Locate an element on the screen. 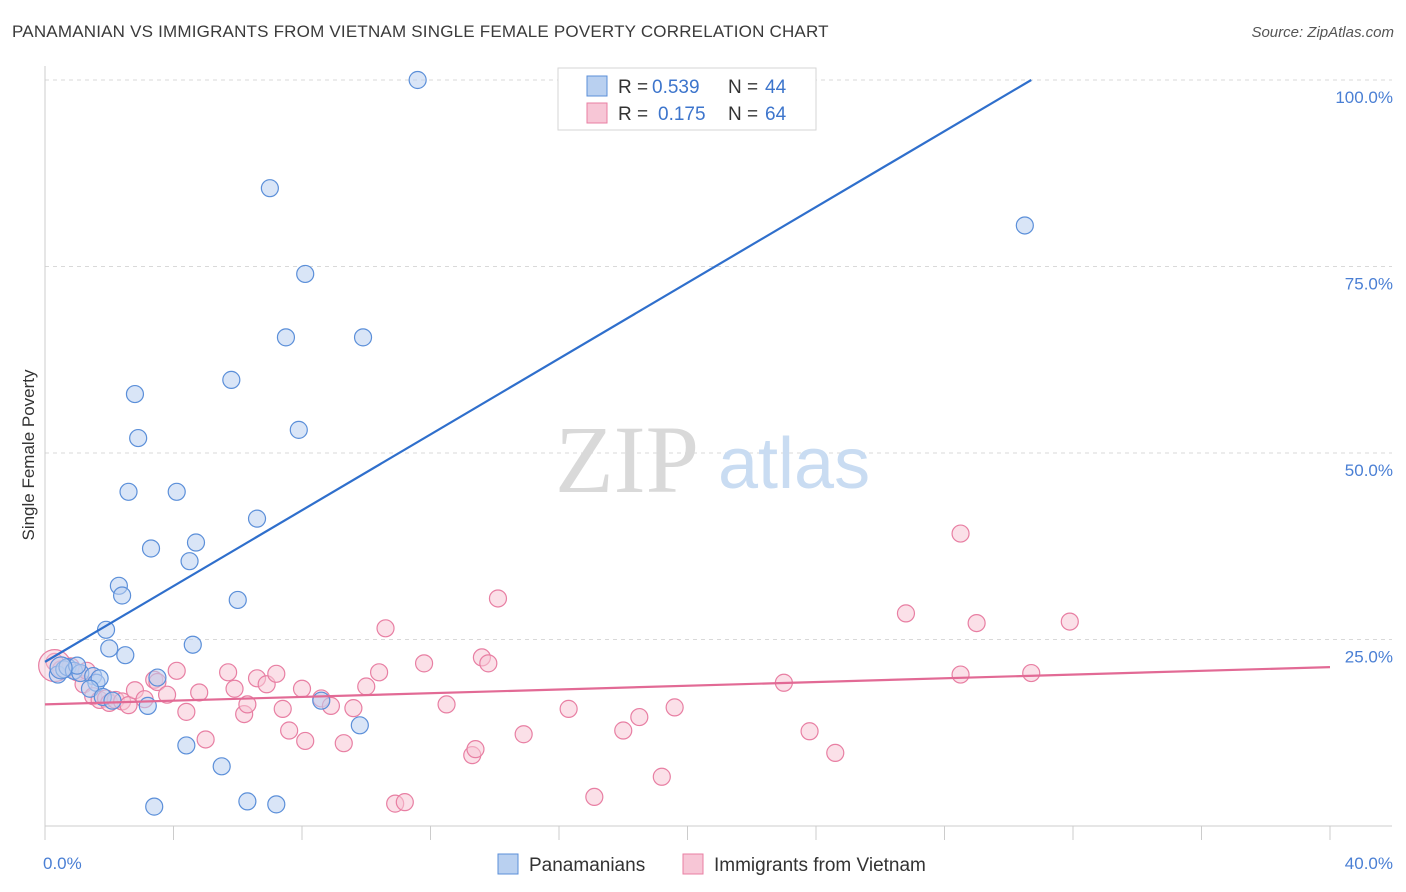 The image size is (1406, 892). y-tick-label-25: 25.0% is located at coordinates (1369, 657).